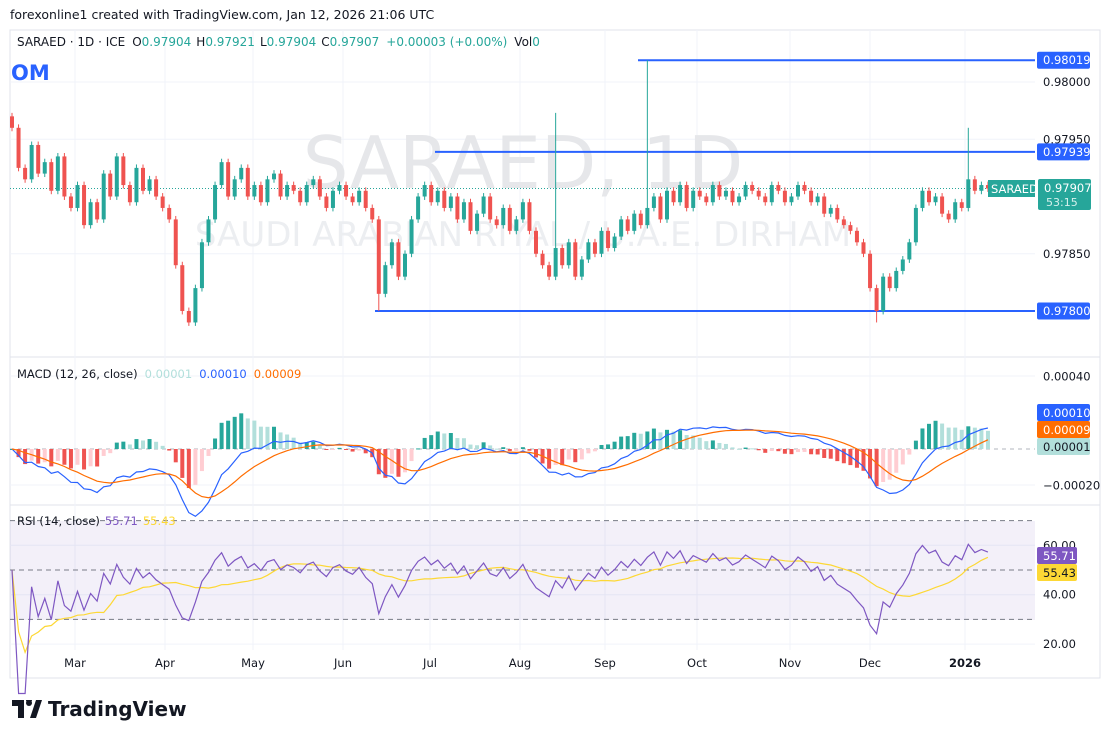  What do you see at coordinates (1065, 194) in the screenshot?
I see `last-price-badge: 0.97907 53:15` at bounding box center [1065, 194].